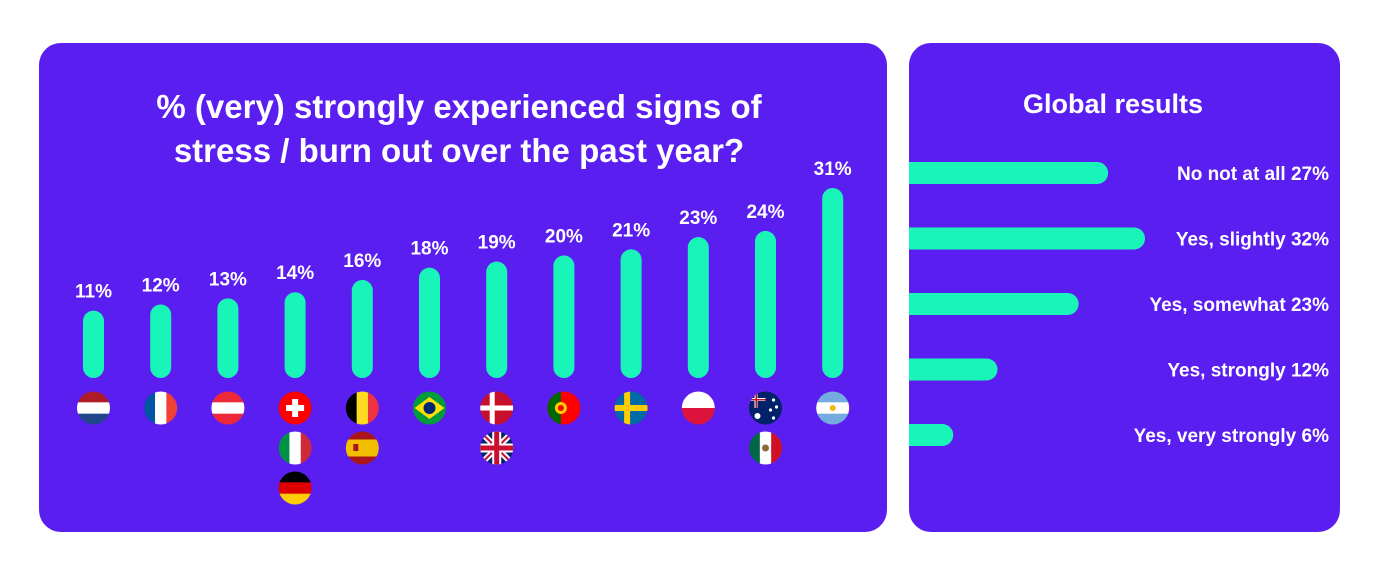  I want to click on country-value-label: 12%, so click(161, 285).